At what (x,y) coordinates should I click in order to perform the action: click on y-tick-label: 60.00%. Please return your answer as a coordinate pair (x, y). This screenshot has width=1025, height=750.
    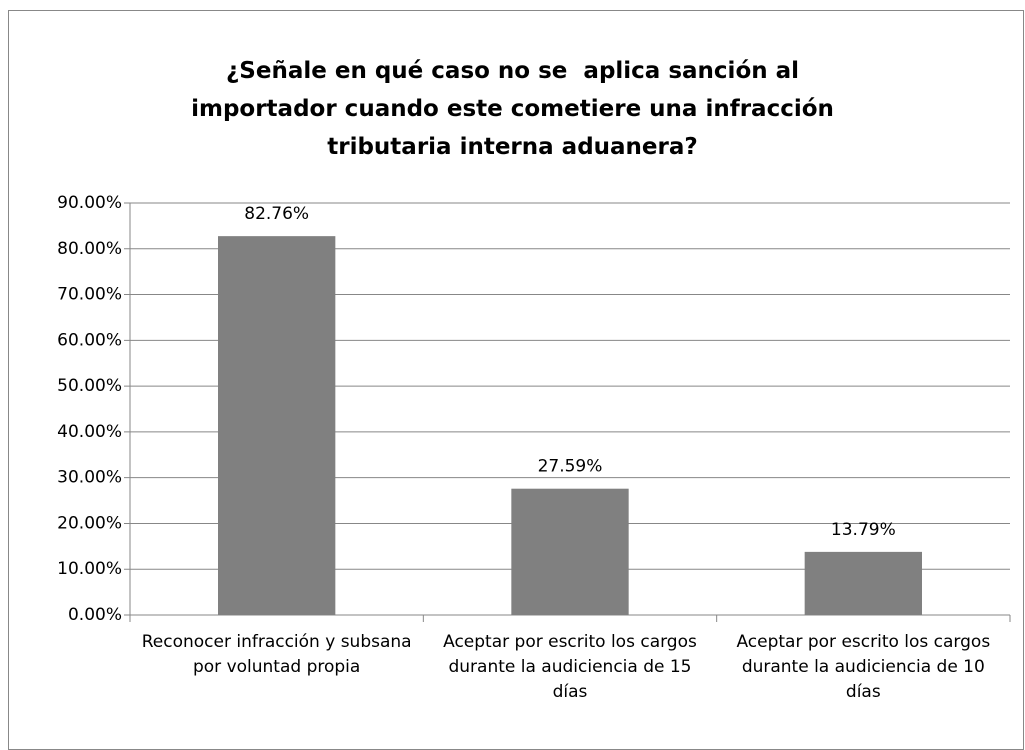
    Looking at the image, I should click on (89, 340).